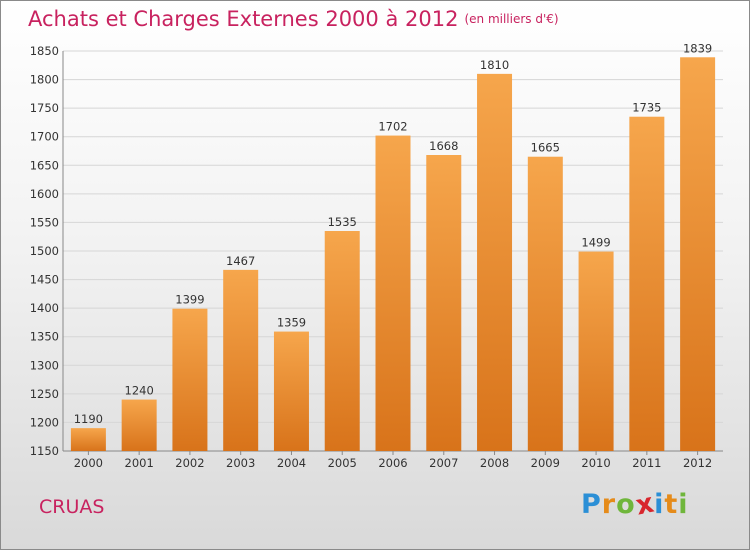  Describe the element at coordinates (189, 463) in the screenshot. I see `x-tick-label: 2002` at that location.